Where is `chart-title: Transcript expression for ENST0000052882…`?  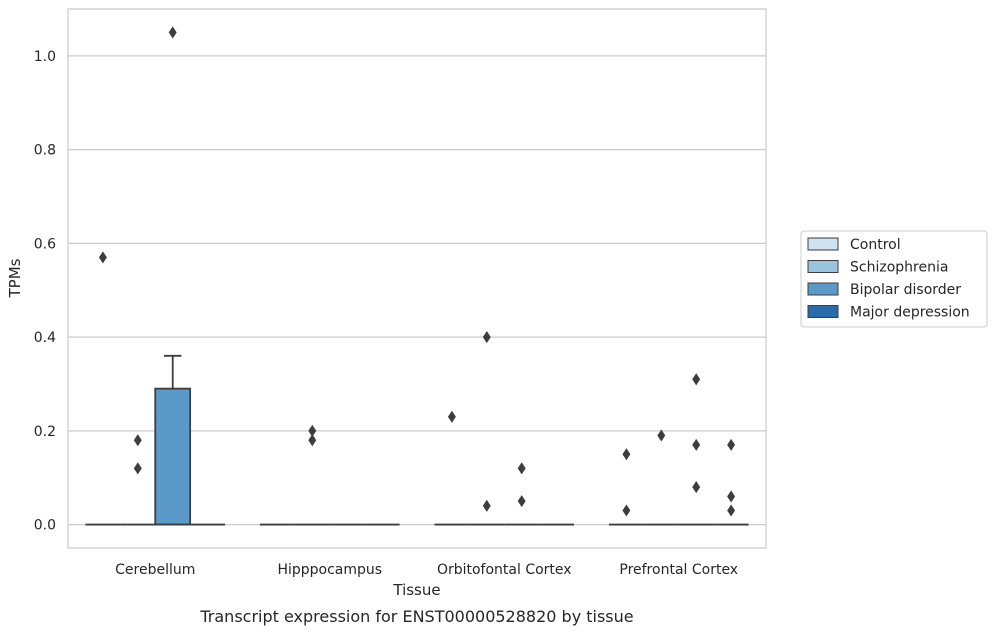 chart-title: Transcript expression for ENST0000052882… is located at coordinates (416, 616).